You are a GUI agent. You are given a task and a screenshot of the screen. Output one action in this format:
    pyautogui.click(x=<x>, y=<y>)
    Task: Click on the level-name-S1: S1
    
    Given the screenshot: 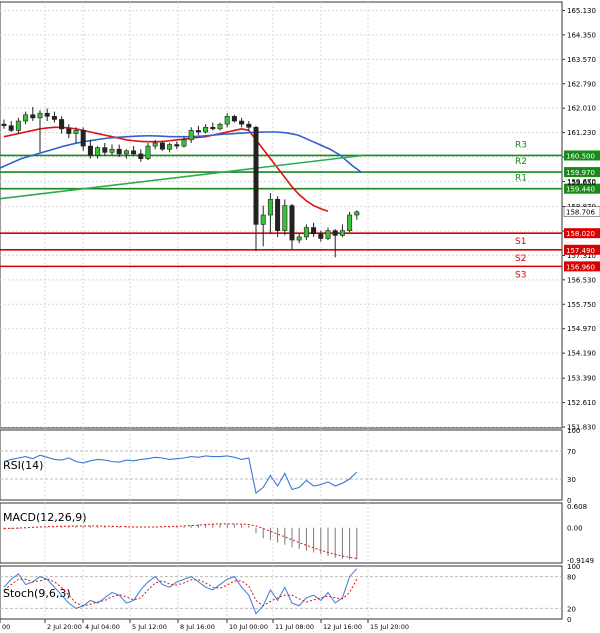 What is the action you would take?
    pyautogui.click(x=520, y=242)
    